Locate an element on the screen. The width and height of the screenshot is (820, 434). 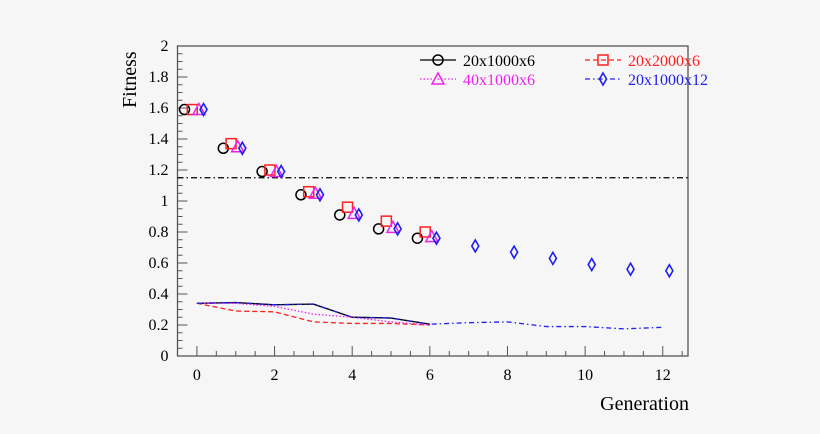
y-tick-label: 1.8 is located at coordinates (159, 77).